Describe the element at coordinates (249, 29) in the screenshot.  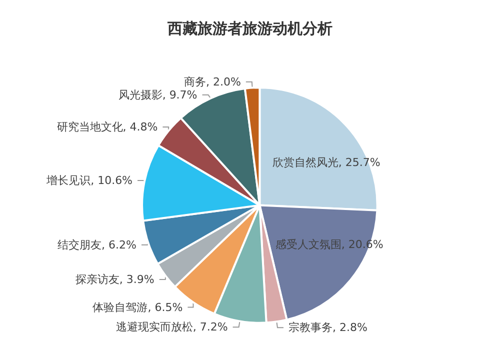
I see `chart-title: 西藏旅游者旅游动机分析` at that location.